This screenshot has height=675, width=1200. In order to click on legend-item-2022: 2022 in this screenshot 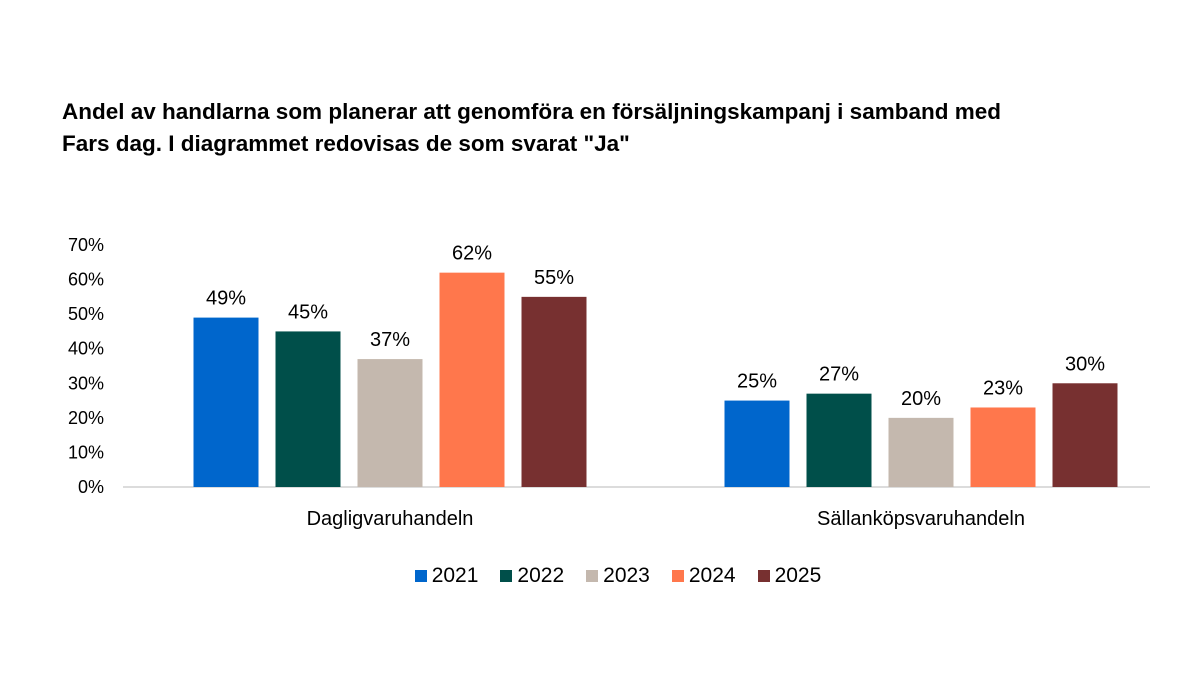, I will do `click(532, 576)`.